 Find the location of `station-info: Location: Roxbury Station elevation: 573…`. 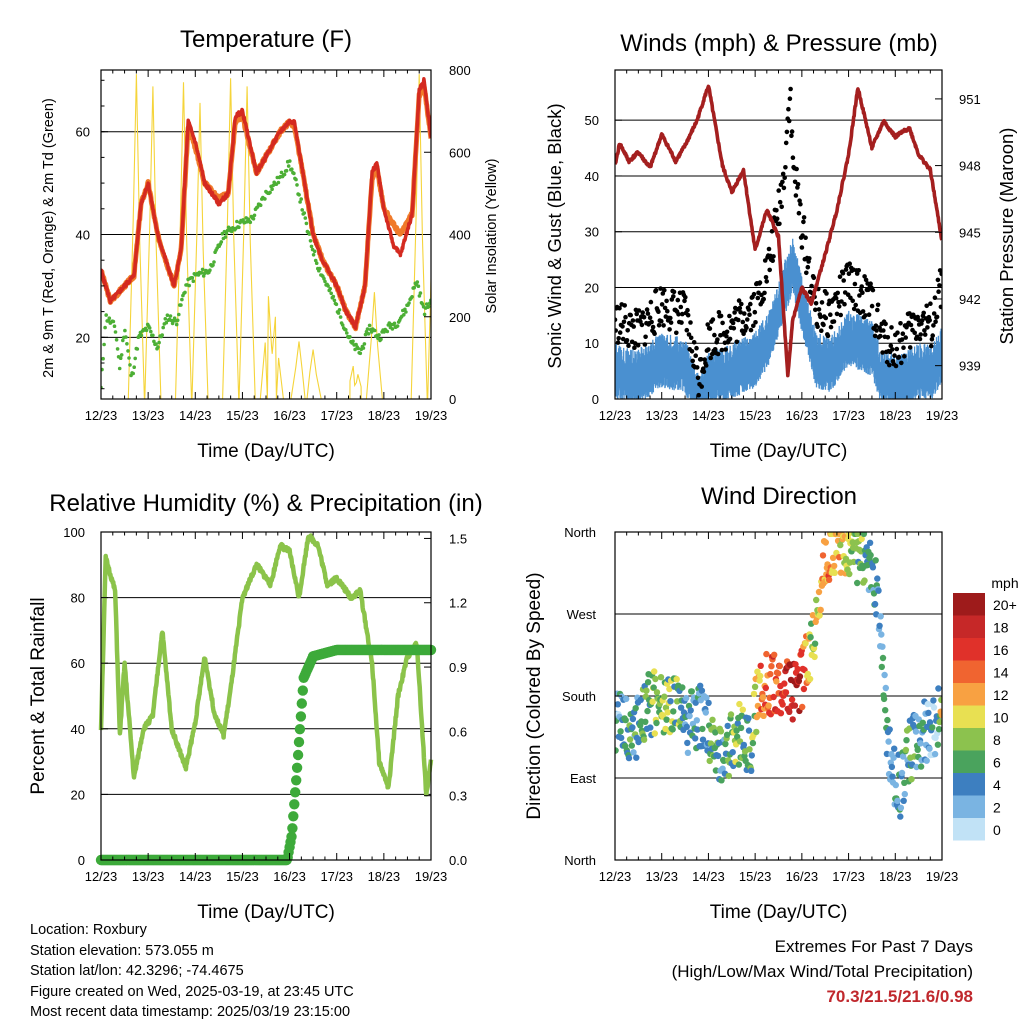

station-info: Location: Roxbury Station elevation: 573… is located at coordinates (192, 971).